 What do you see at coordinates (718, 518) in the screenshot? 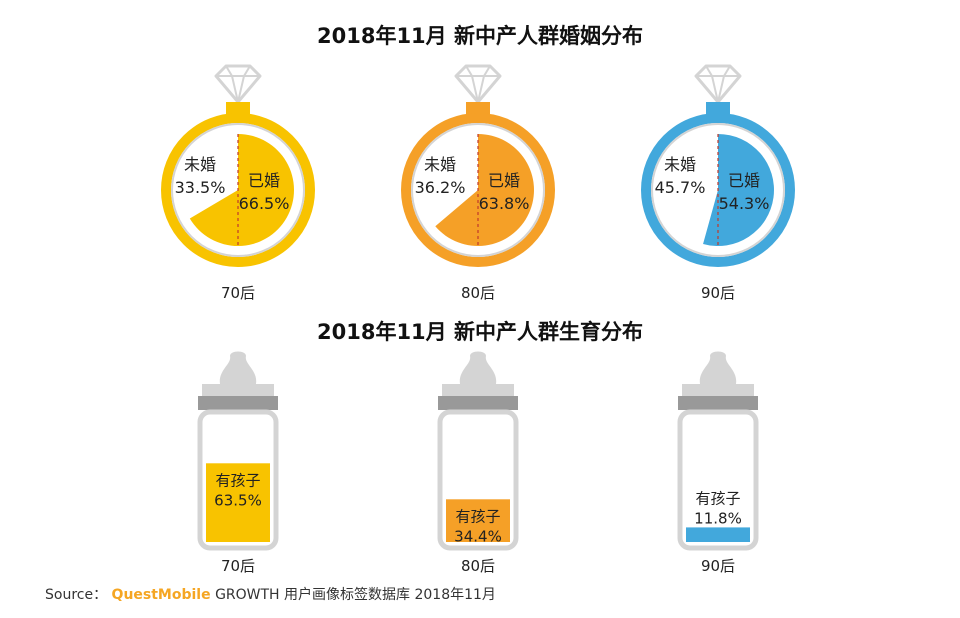
I see `bar-value-label: 11.8%` at bounding box center [718, 518].